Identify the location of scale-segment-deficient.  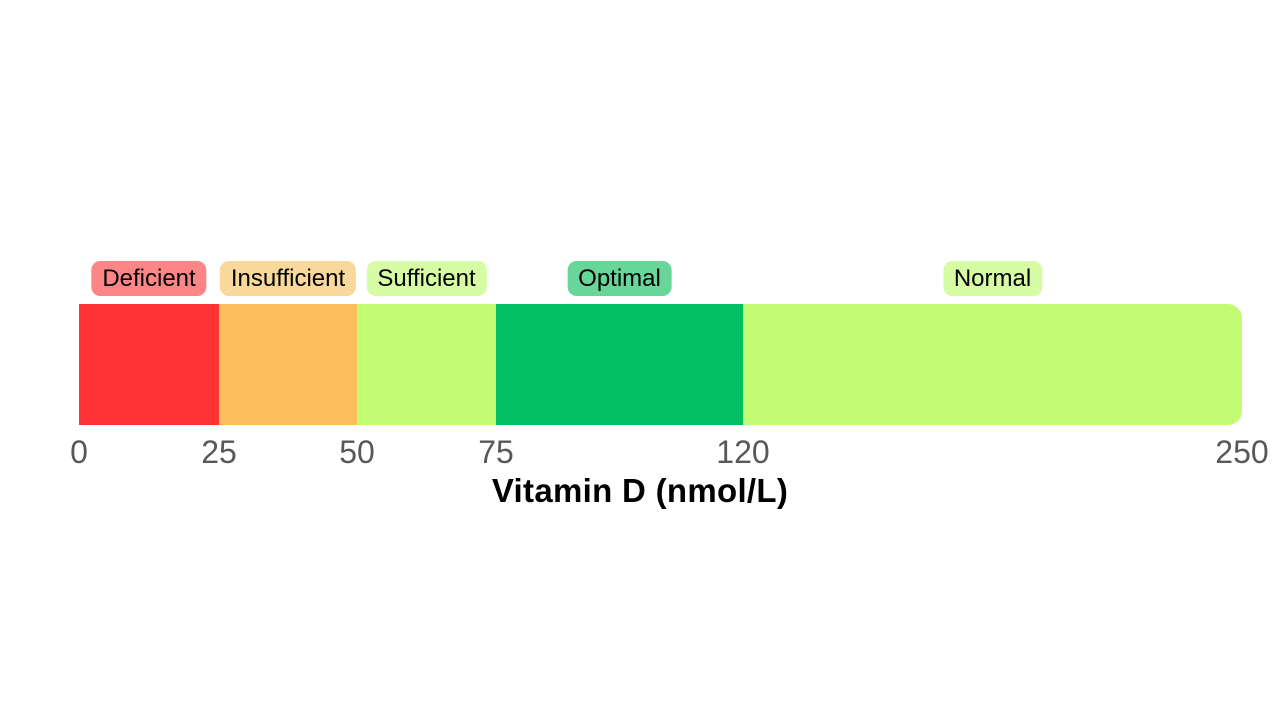
(149, 364).